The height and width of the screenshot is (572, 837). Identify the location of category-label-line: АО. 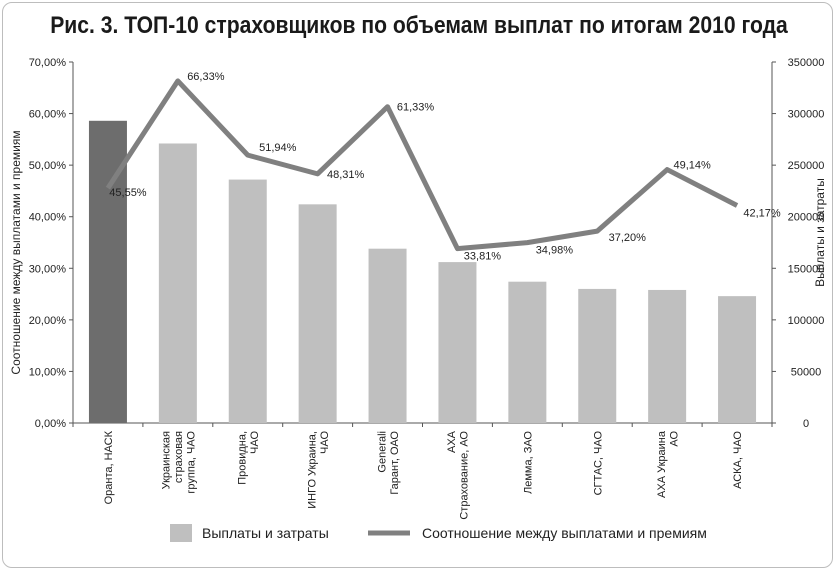
(674, 439).